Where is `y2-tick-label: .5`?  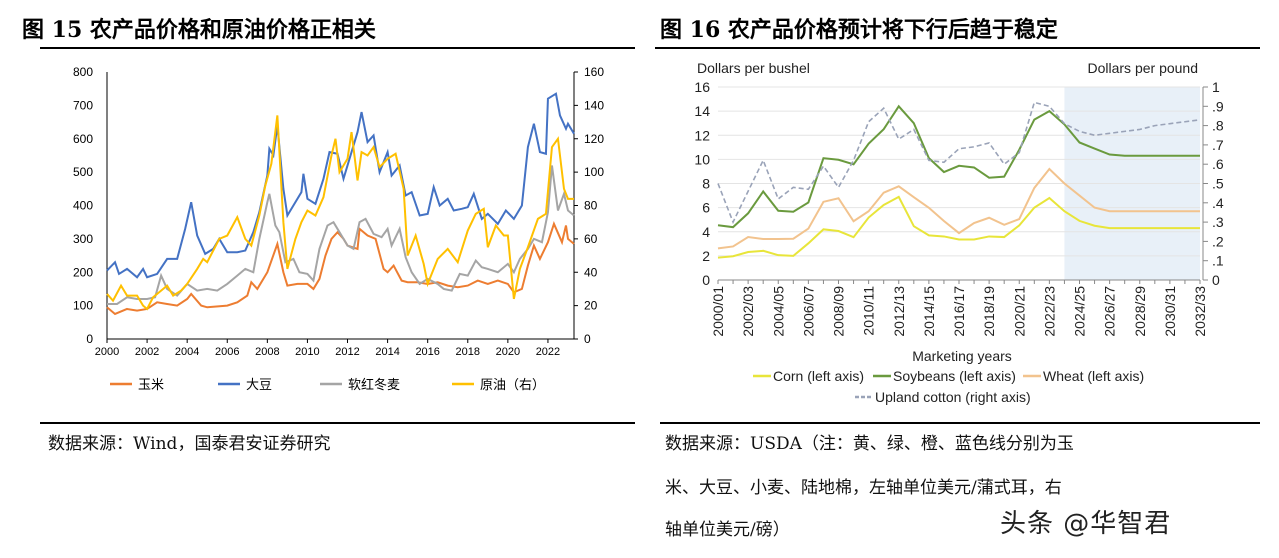
y2-tick-label: .5 is located at coordinates (1218, 184).